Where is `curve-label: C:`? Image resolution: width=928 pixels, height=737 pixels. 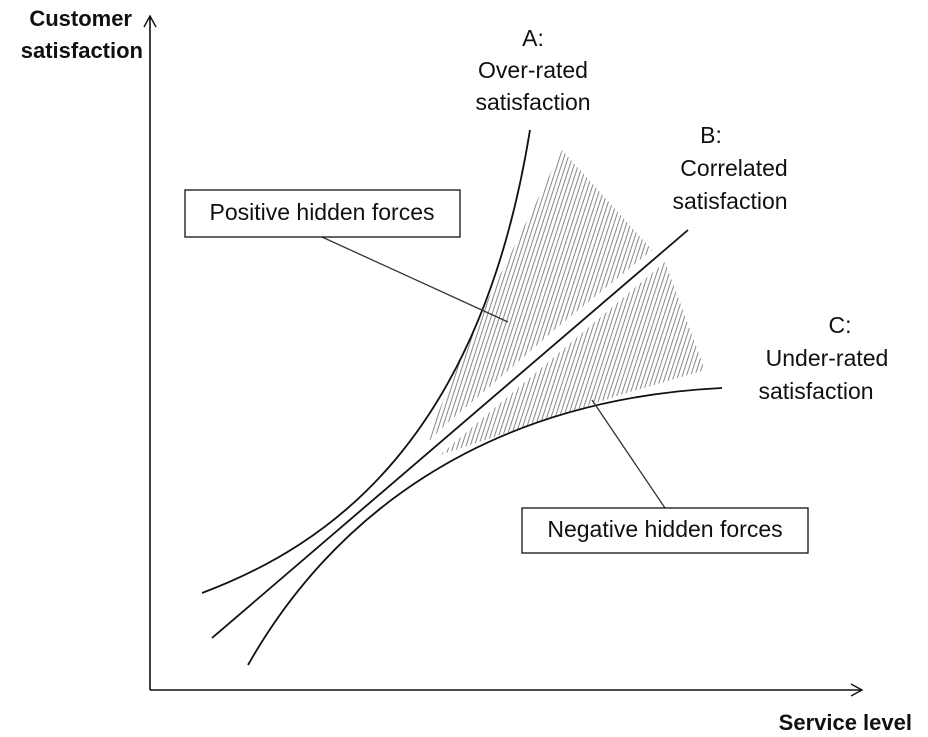 curve-label: C: is located at coordinates (840, 325).